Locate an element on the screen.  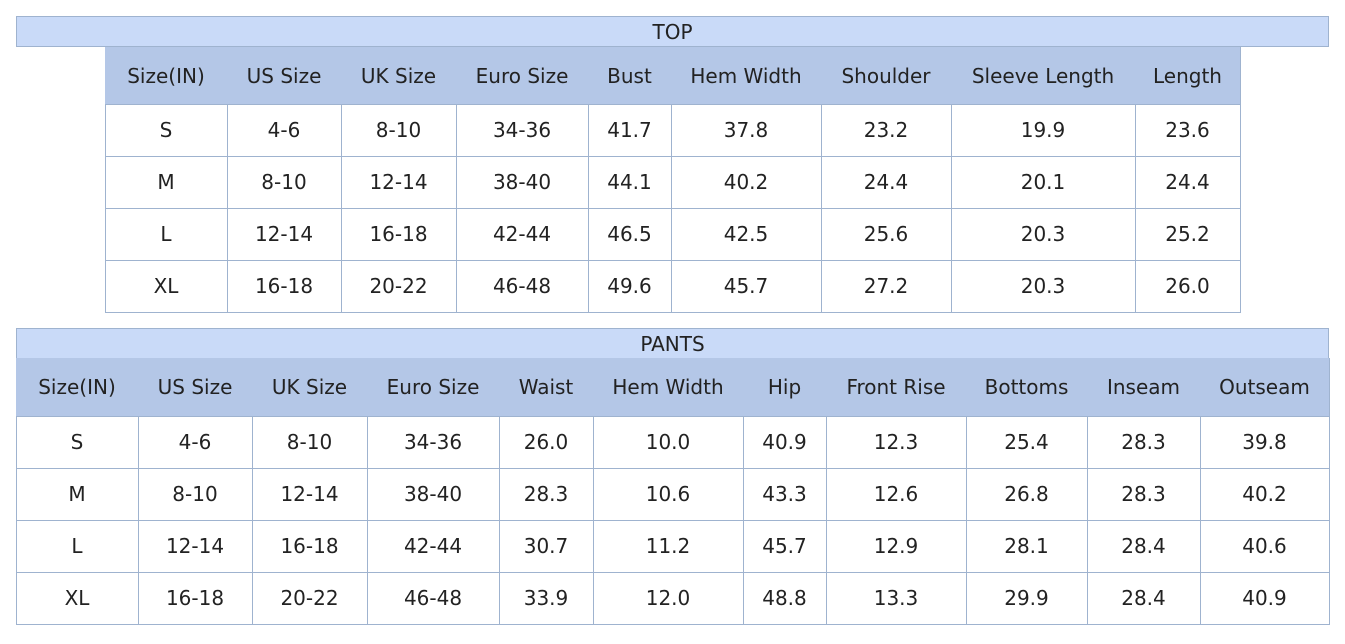
table-cell: 12.0 is located at coordinates (668, 598).